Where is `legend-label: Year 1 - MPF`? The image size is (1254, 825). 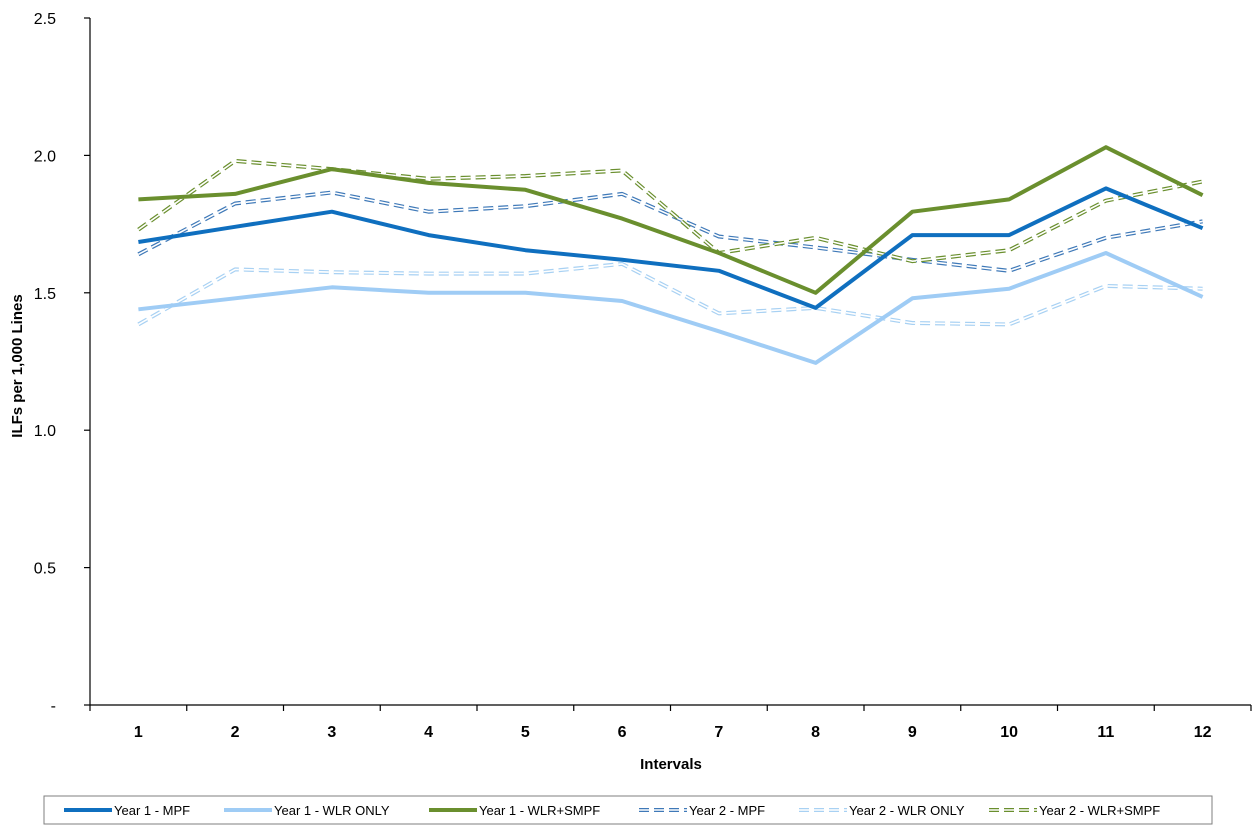 legend-label: Year 1 - MPF is located at coordinates (152, 810).